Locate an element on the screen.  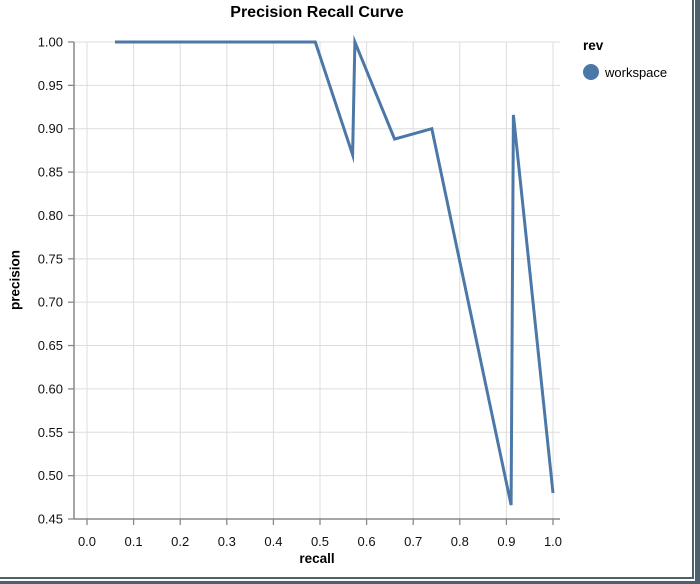
y-tick-label: 0.45 is located at coordinates (50, 519).